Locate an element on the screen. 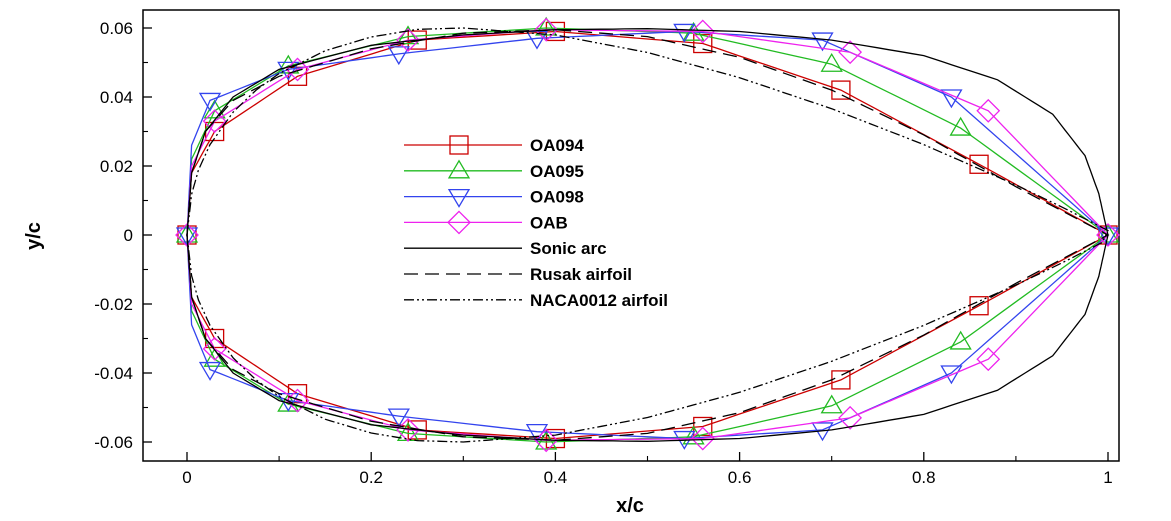 This screenshot has width=1171, height=521. x-tick-label: 1 is located at coordinates (1107, 477).